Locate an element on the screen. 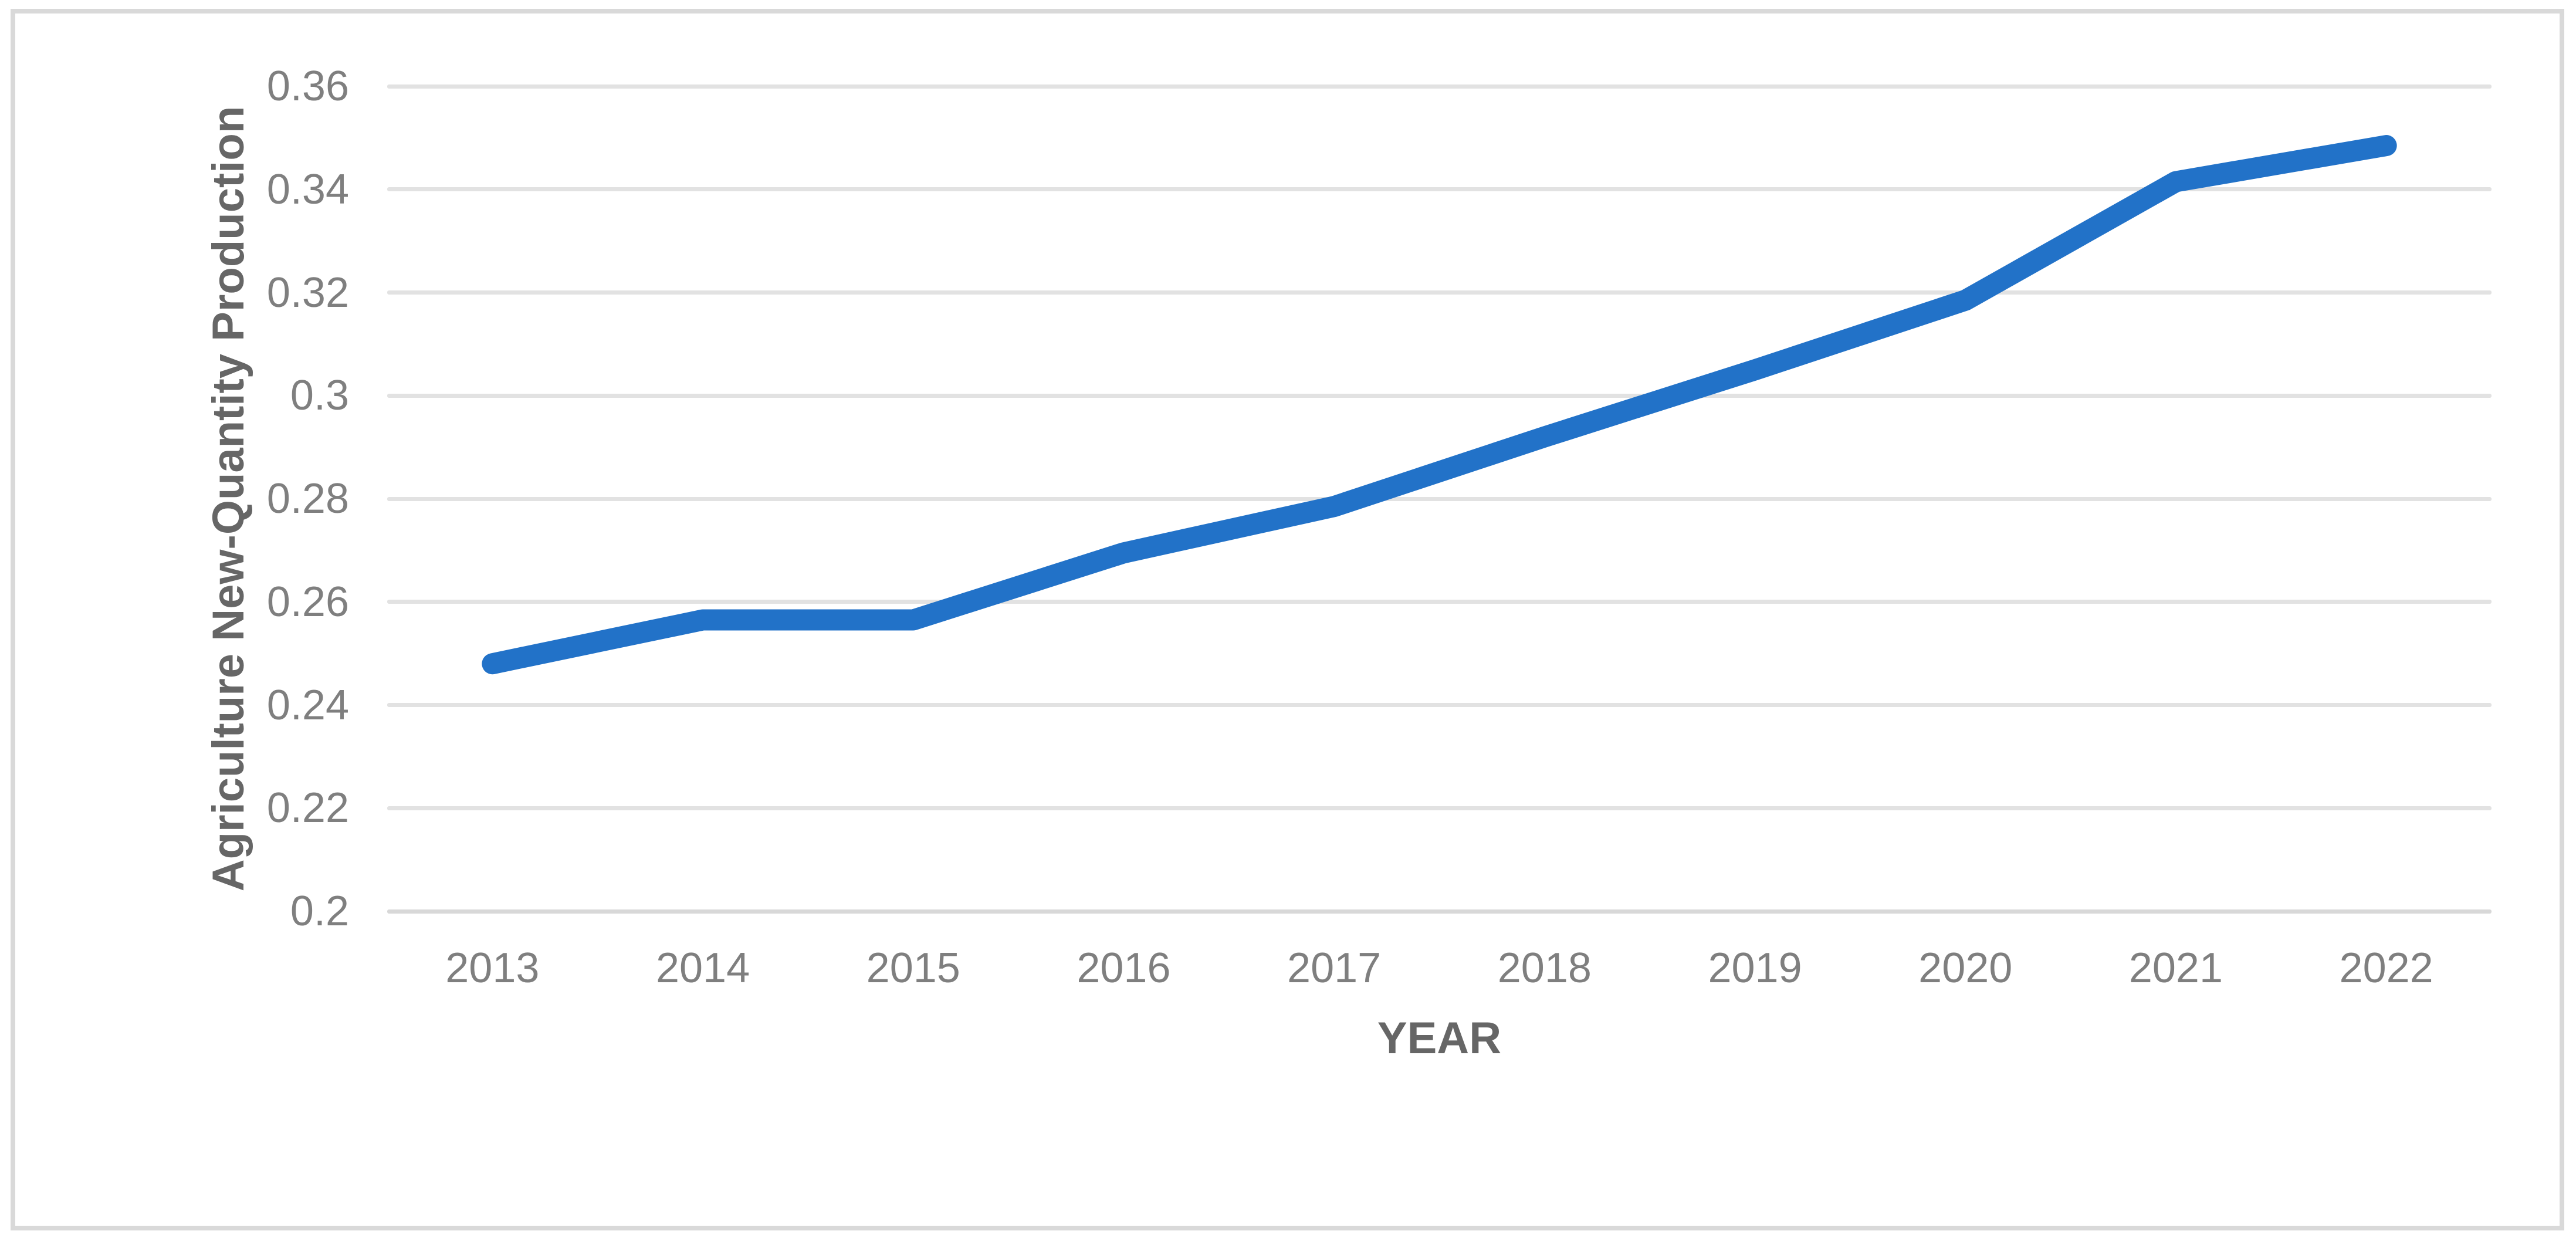 This screenshot has height=1241, width=2576. x-tick-label: 2020 is located at coordinates (1965, 968).